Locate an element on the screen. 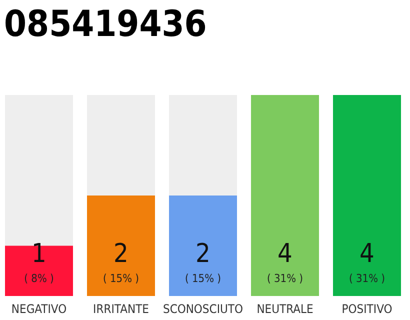 This screenshot has height=320, width=410. annotation: ( 8% ) is located at coordinates (39, 278).